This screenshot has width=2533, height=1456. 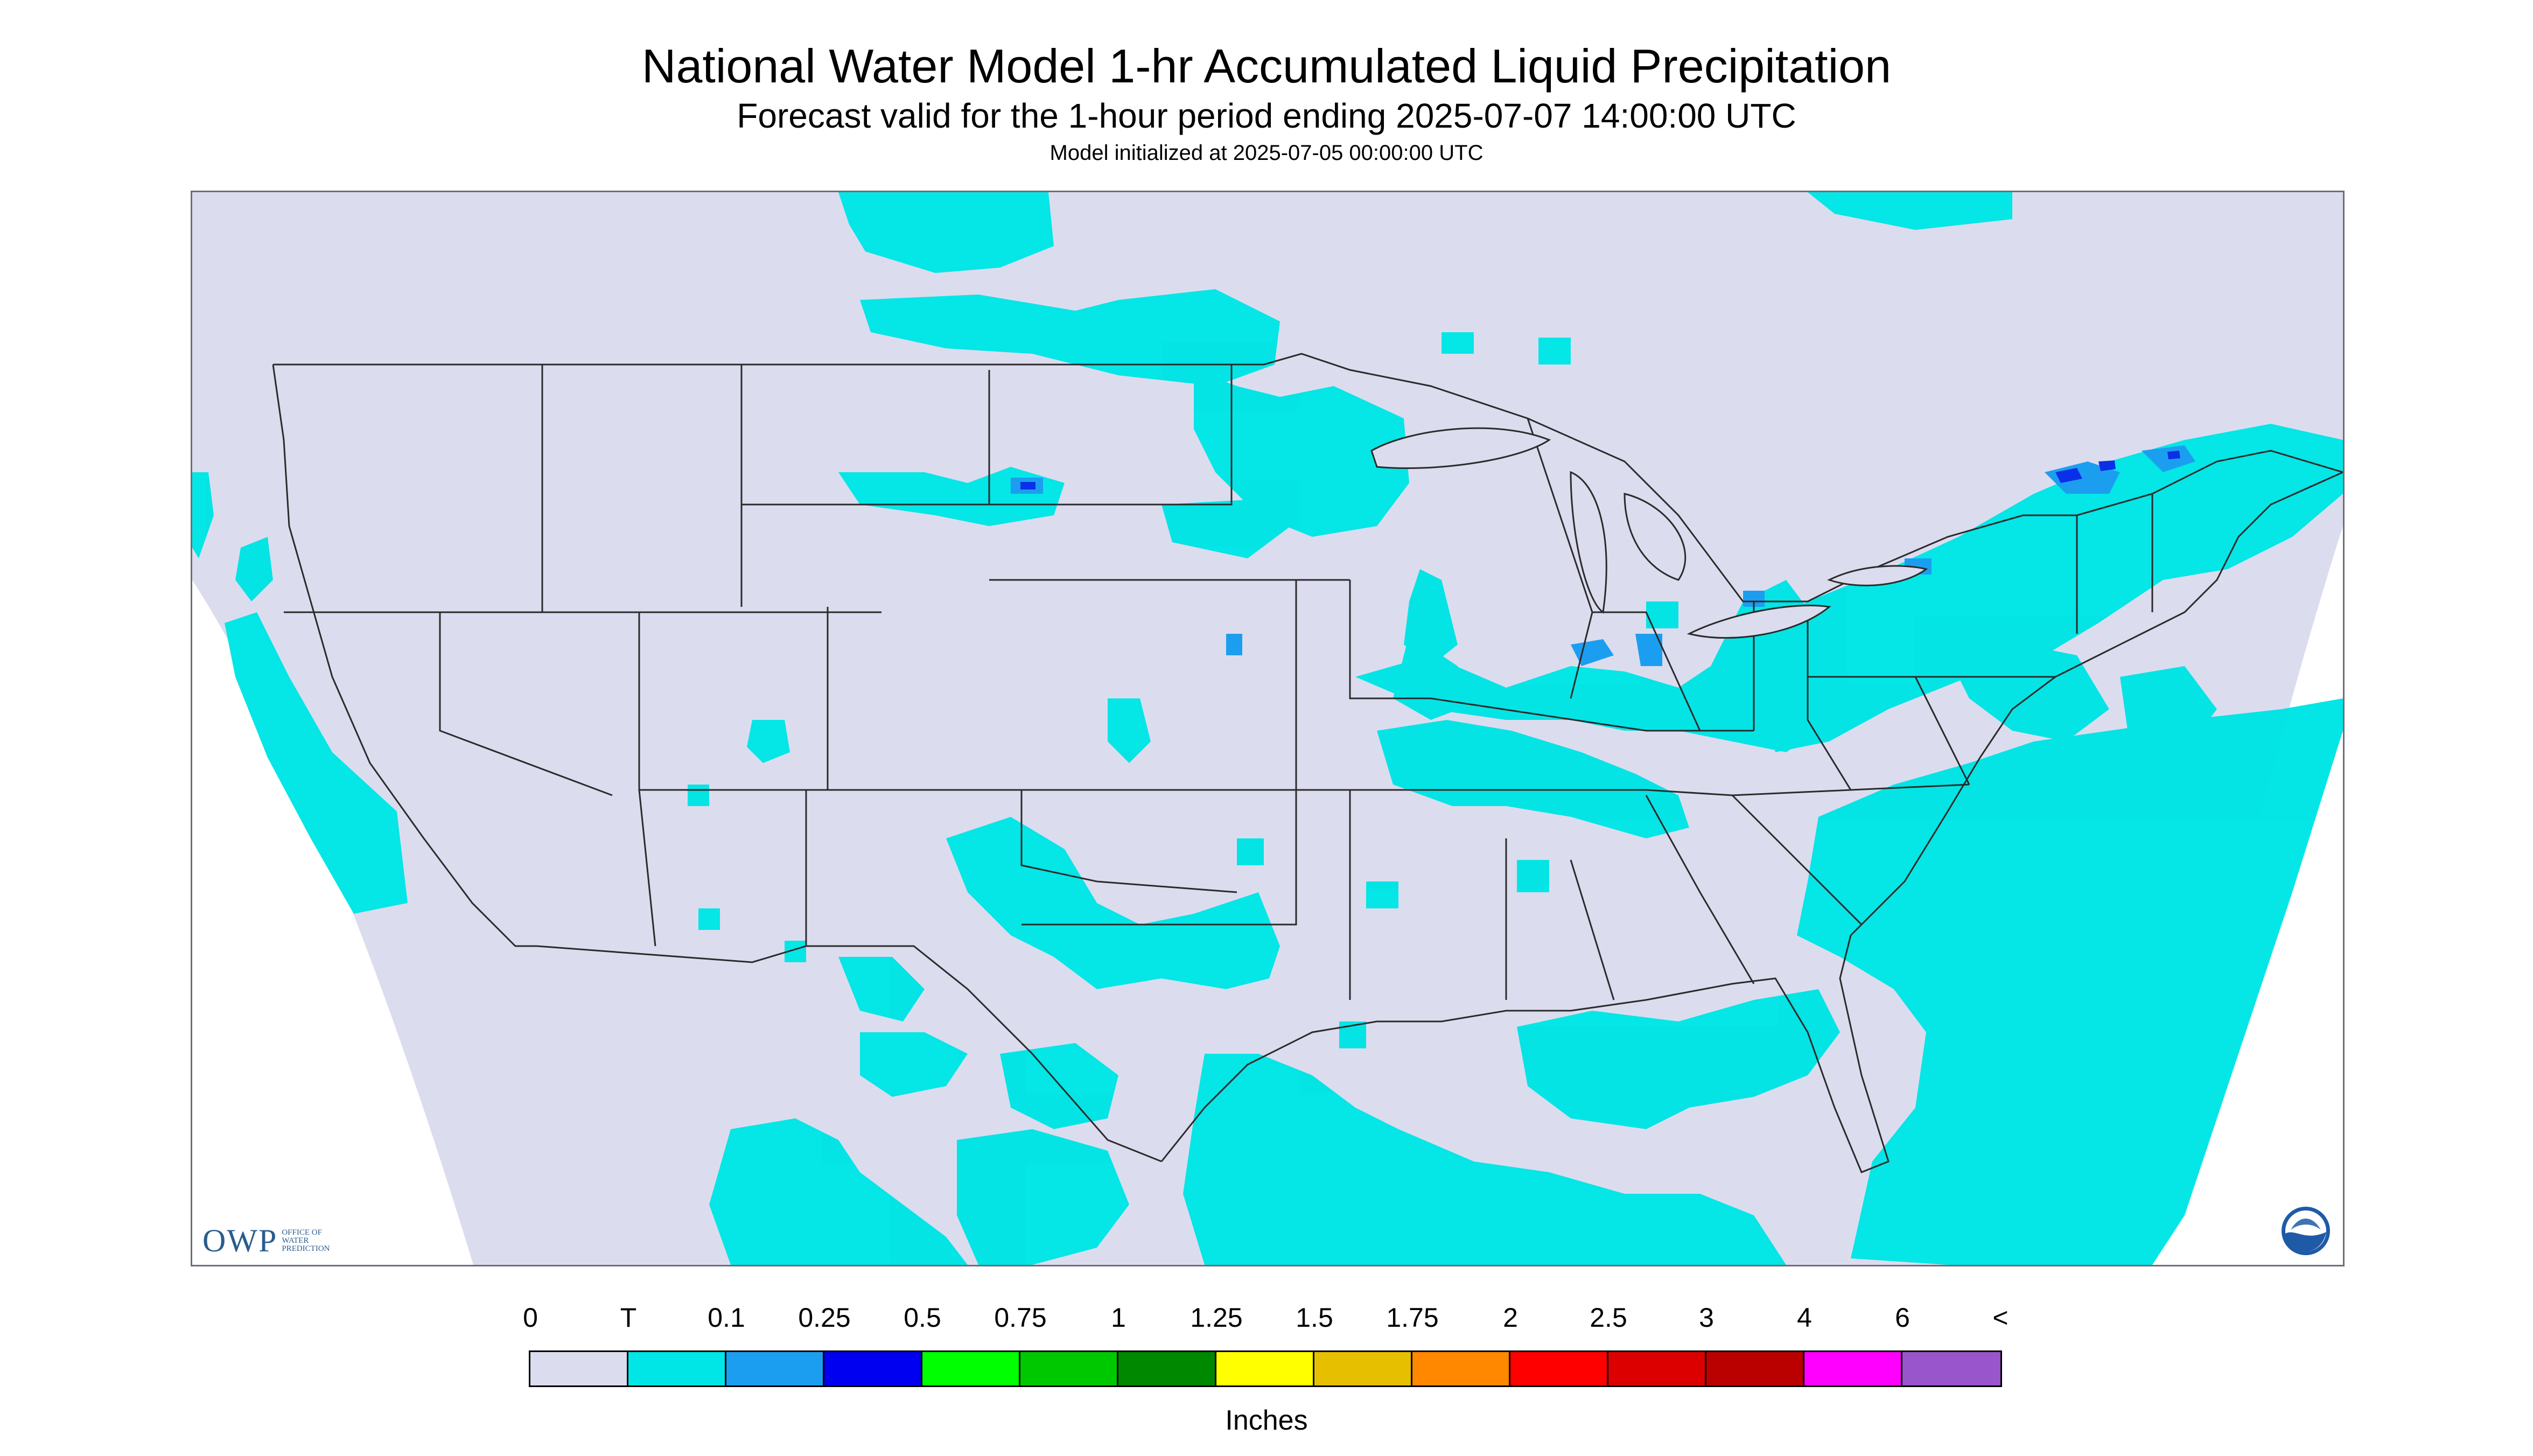 I want to click on colorbar-tick-label: 3, so click(x=1706, y=1318).